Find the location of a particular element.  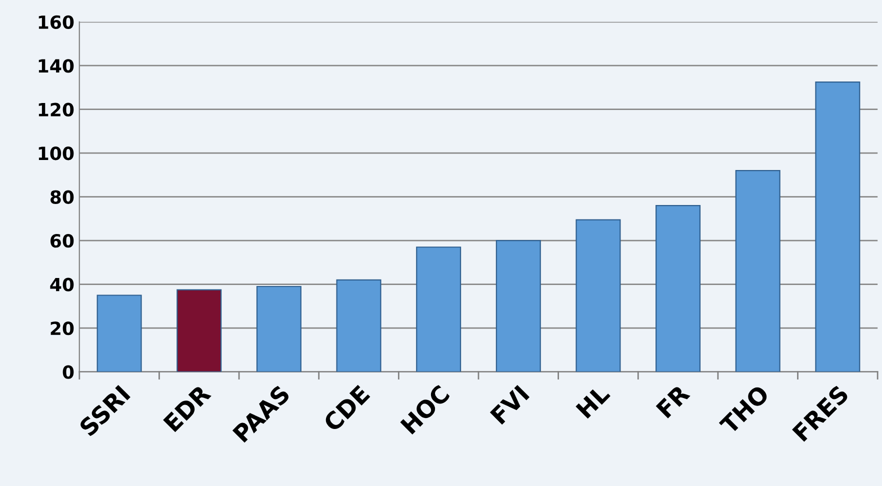

x-tick-label: FR is located at coordinates (673, 401).